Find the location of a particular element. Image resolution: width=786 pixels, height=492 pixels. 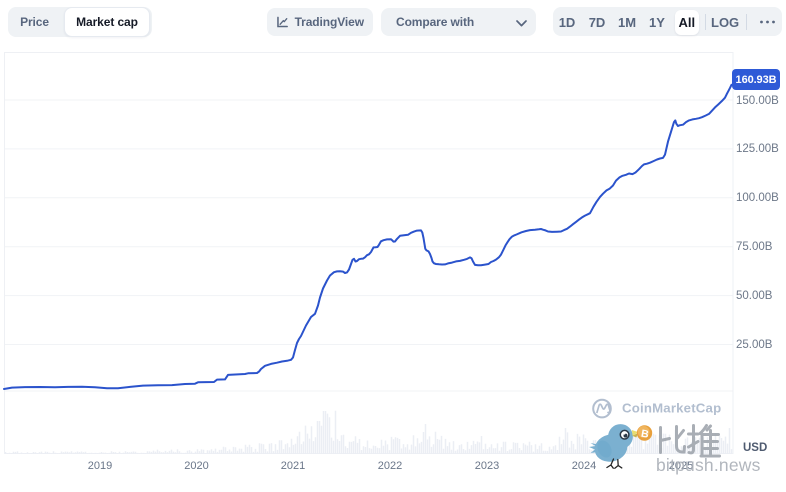

svg-text: CoinMarketCap is located at coordinates (671, 407).